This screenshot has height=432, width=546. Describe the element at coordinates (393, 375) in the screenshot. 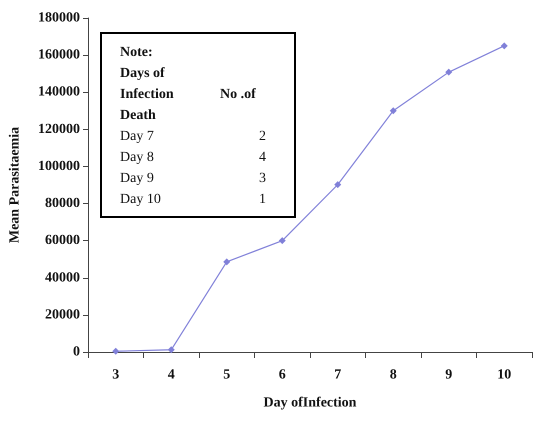

I see `x-tick-label: 8` at that location.